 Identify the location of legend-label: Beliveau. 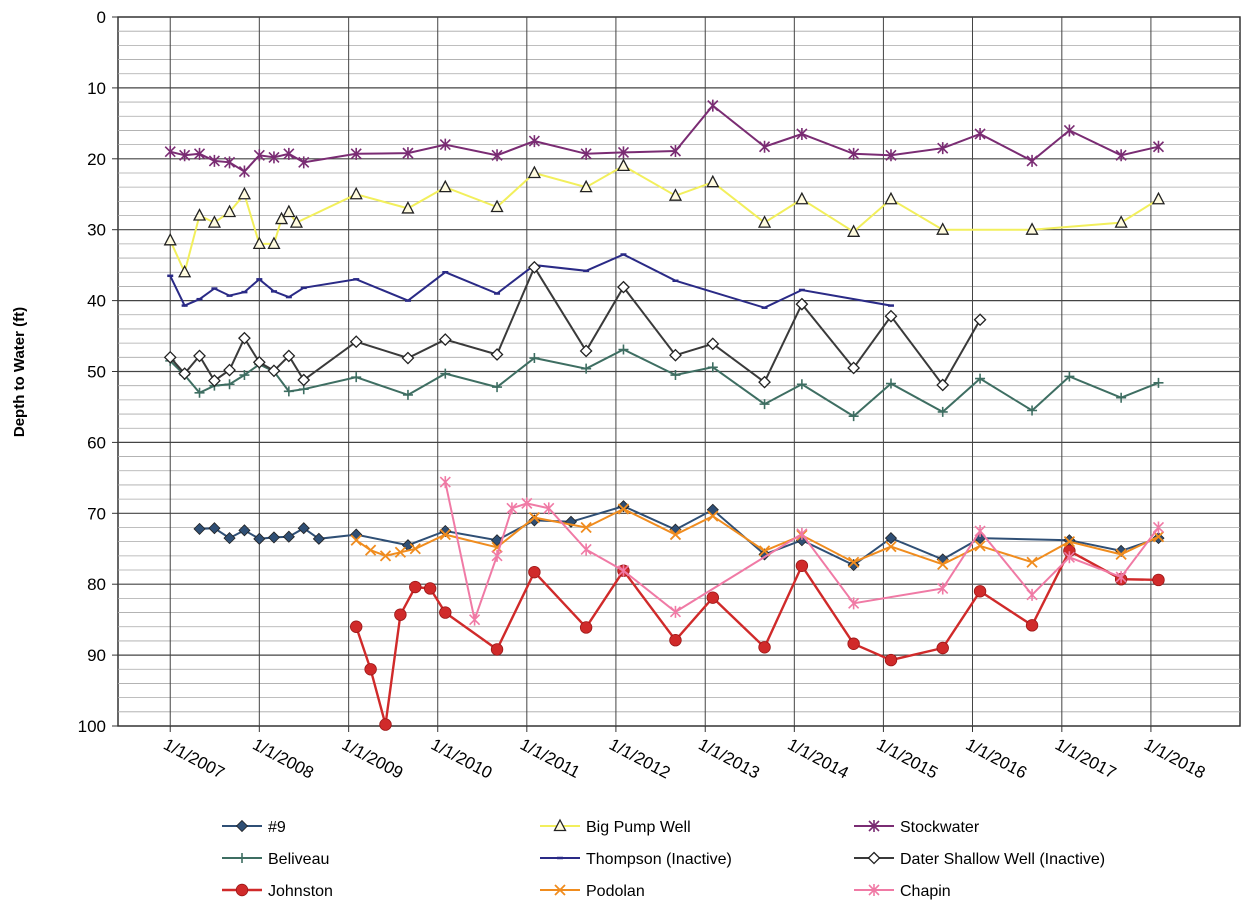
(298, 859).